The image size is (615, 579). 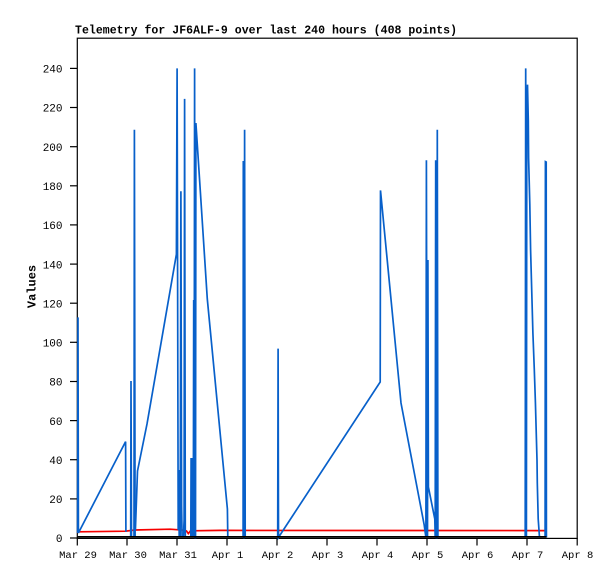 What do you see at coordinates (53, 71) in the screenshot?
I see `svg-text: 240` at bounding box center [53, 71].